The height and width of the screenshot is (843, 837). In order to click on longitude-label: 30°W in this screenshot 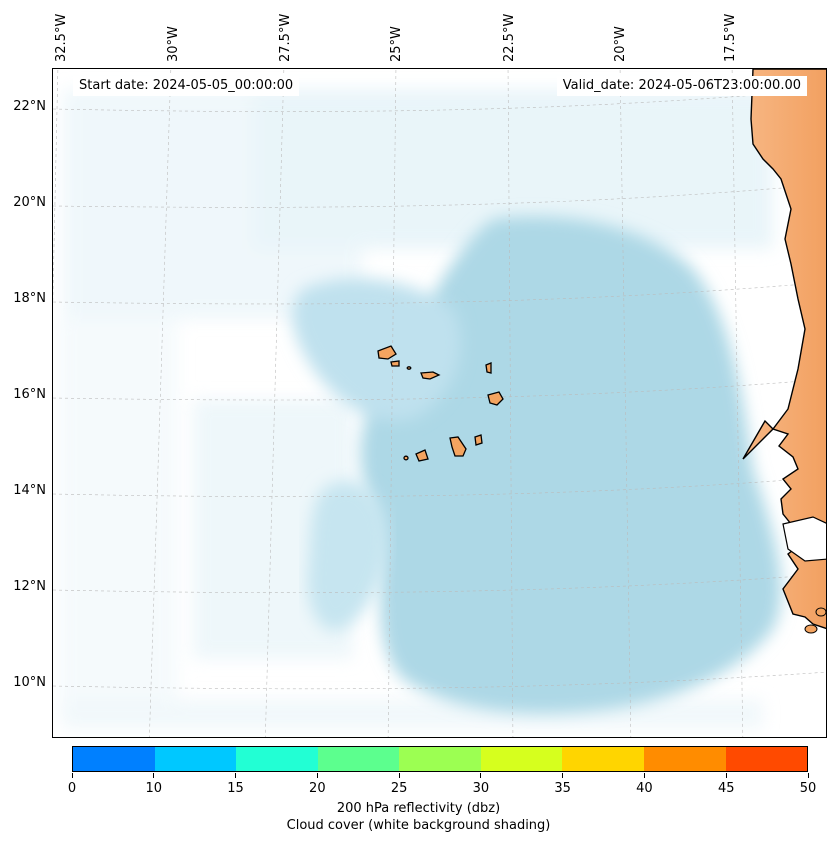, I will do `click(173, 44)`.